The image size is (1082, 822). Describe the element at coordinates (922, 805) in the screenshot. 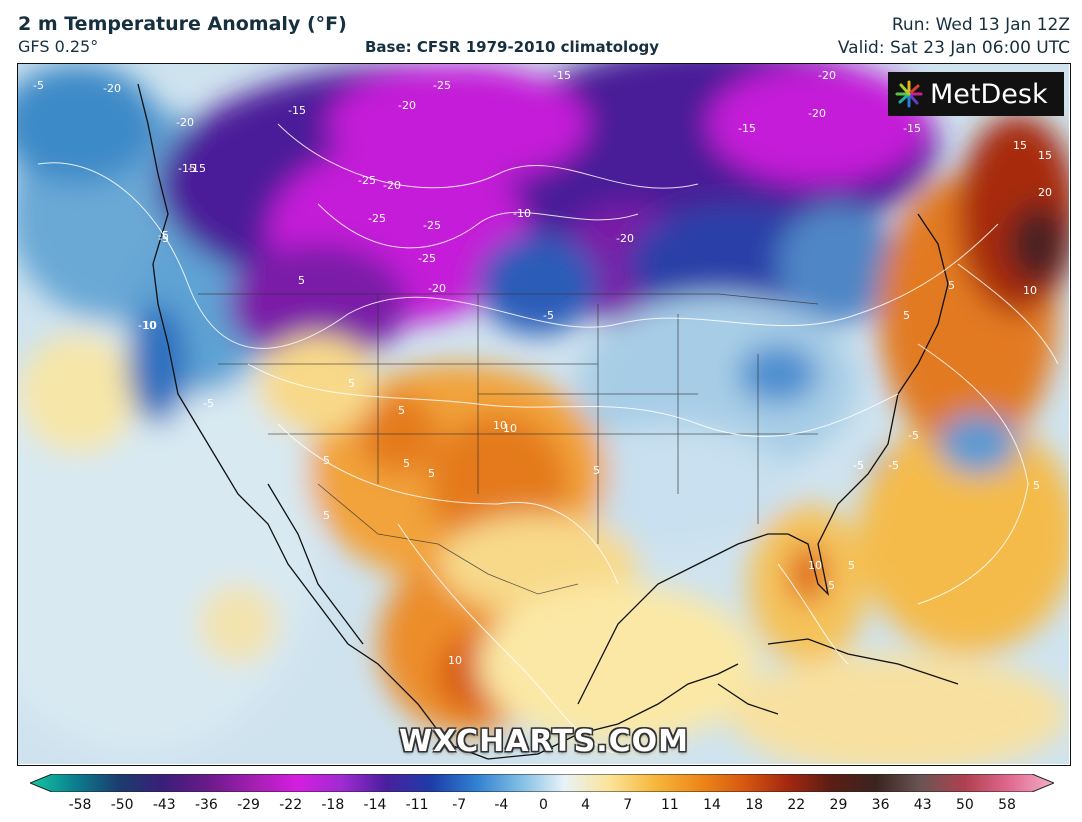

I see `colorbar-tick: 43` at that location.